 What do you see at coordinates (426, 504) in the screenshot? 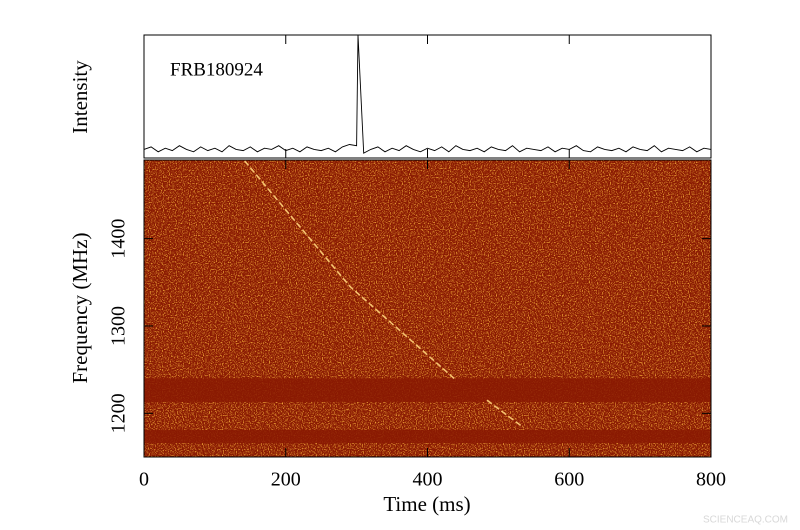
I see `x-axis-label: Time (ms)` at bounding box center [426, 504].